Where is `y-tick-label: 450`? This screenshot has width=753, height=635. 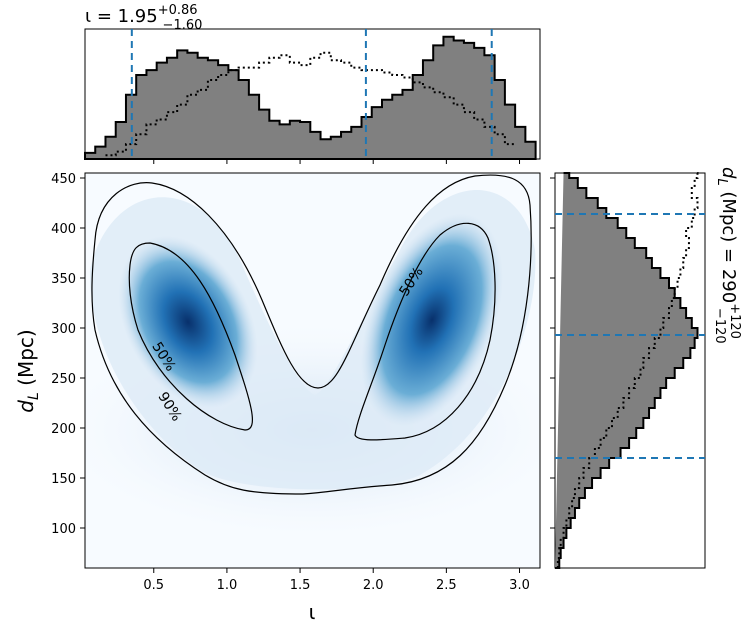
y-tick-label: 450 is located at coordinates (63, 179).